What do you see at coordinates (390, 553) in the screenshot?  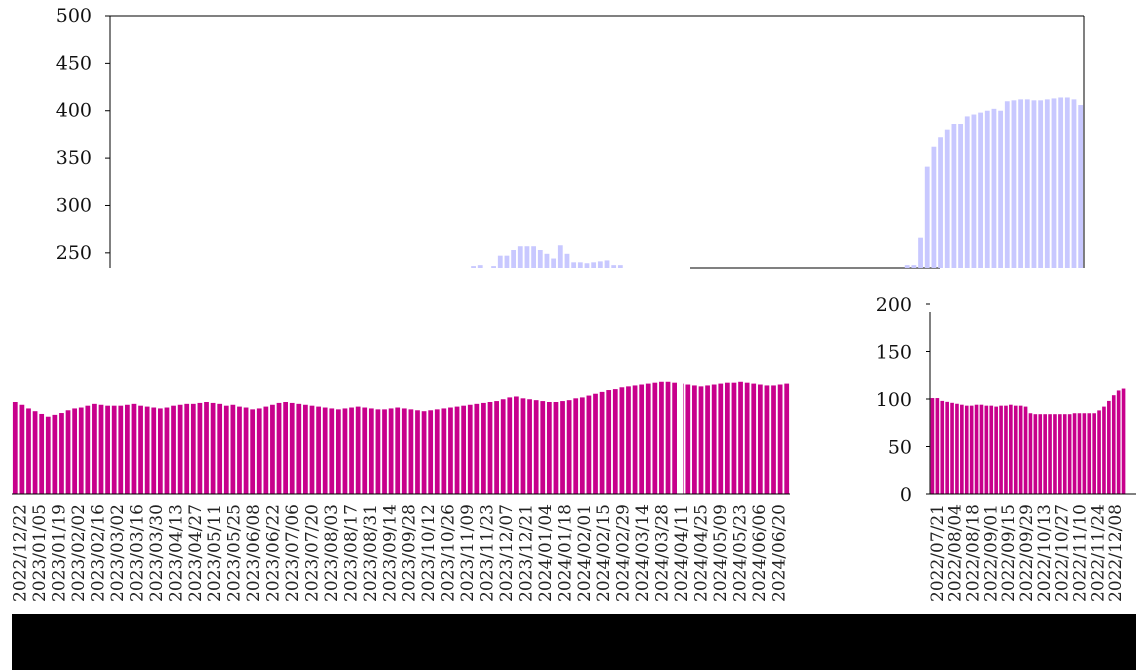 I see `bottom-left-date-label: 2023/09/14` at bounding box center [390, 553].